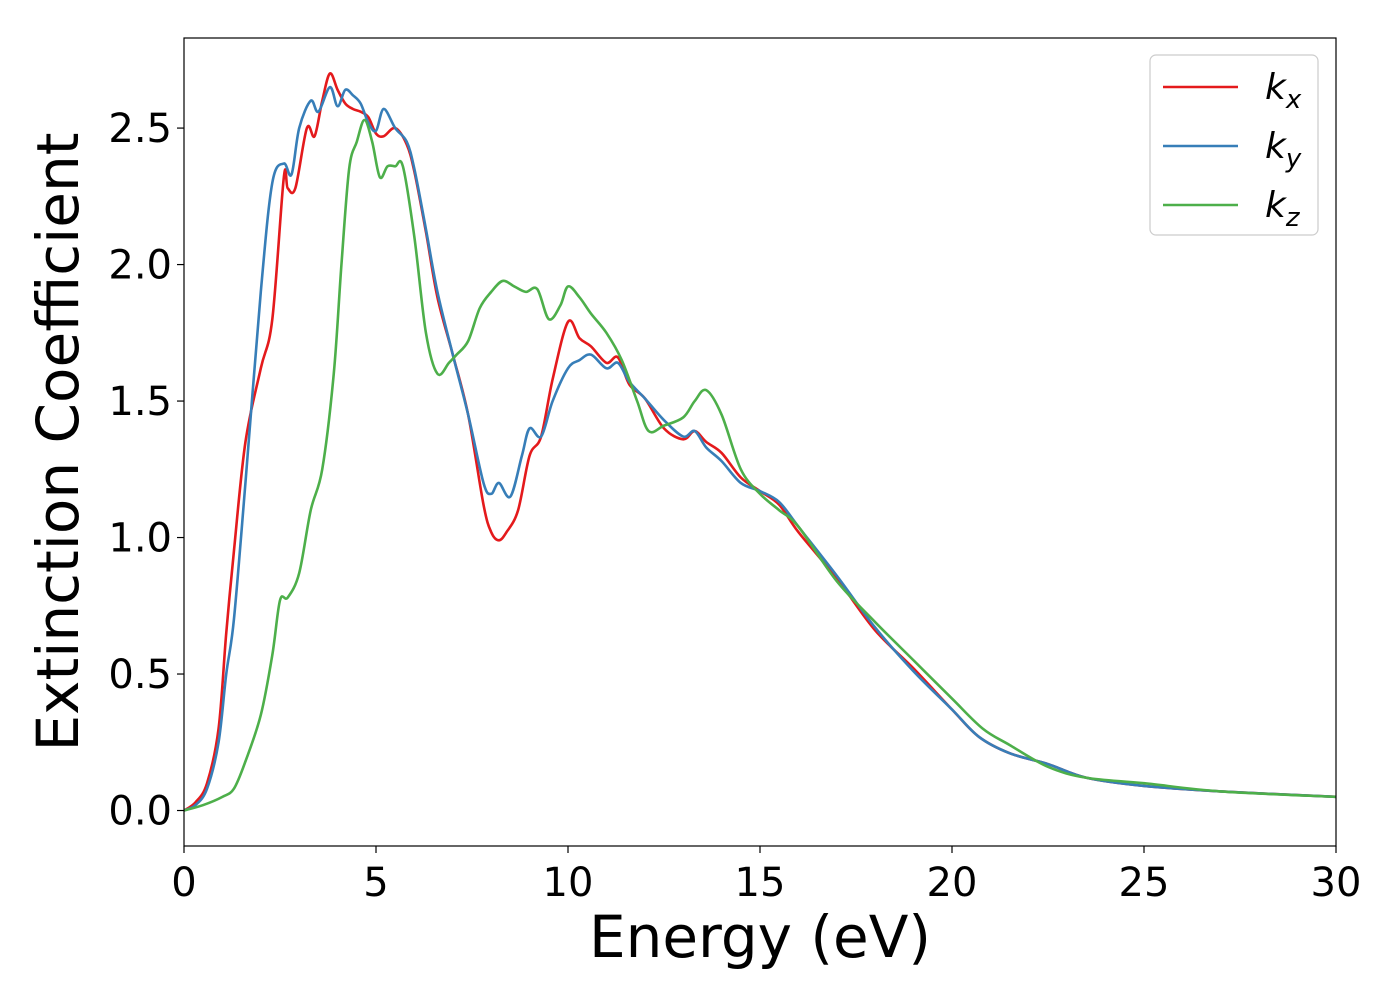 This screenshot has height=1005, width=1400. What do you see at coordinates (1283, 91) in the screenshot?
I see `legend-label-x: kx` at bounding box center [1283, 91].